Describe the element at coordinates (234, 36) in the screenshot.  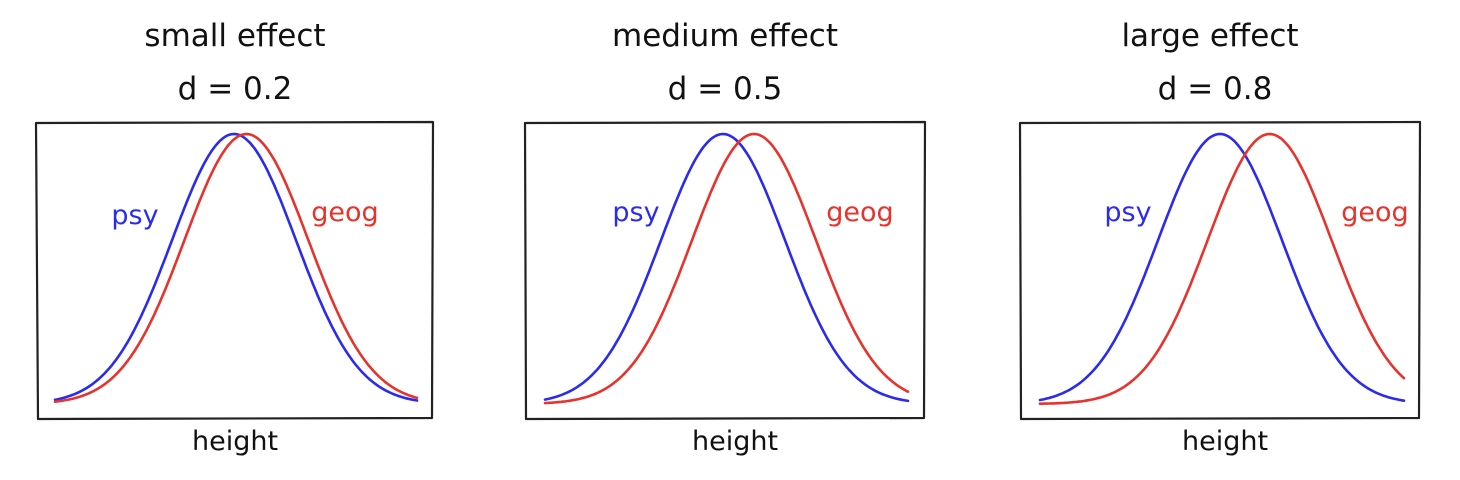
I see `chart-title: small effect` at that location.